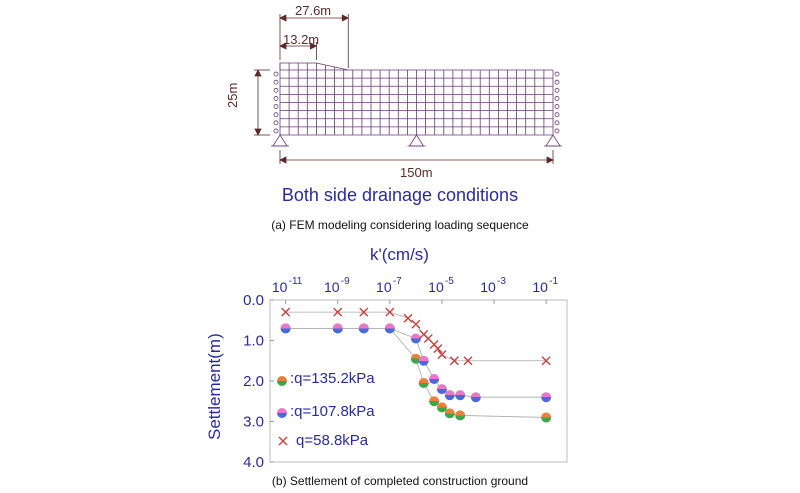 This screenshot has height=493, width=800. I want to click on x-tick-sup: -1, so click(553, 281).